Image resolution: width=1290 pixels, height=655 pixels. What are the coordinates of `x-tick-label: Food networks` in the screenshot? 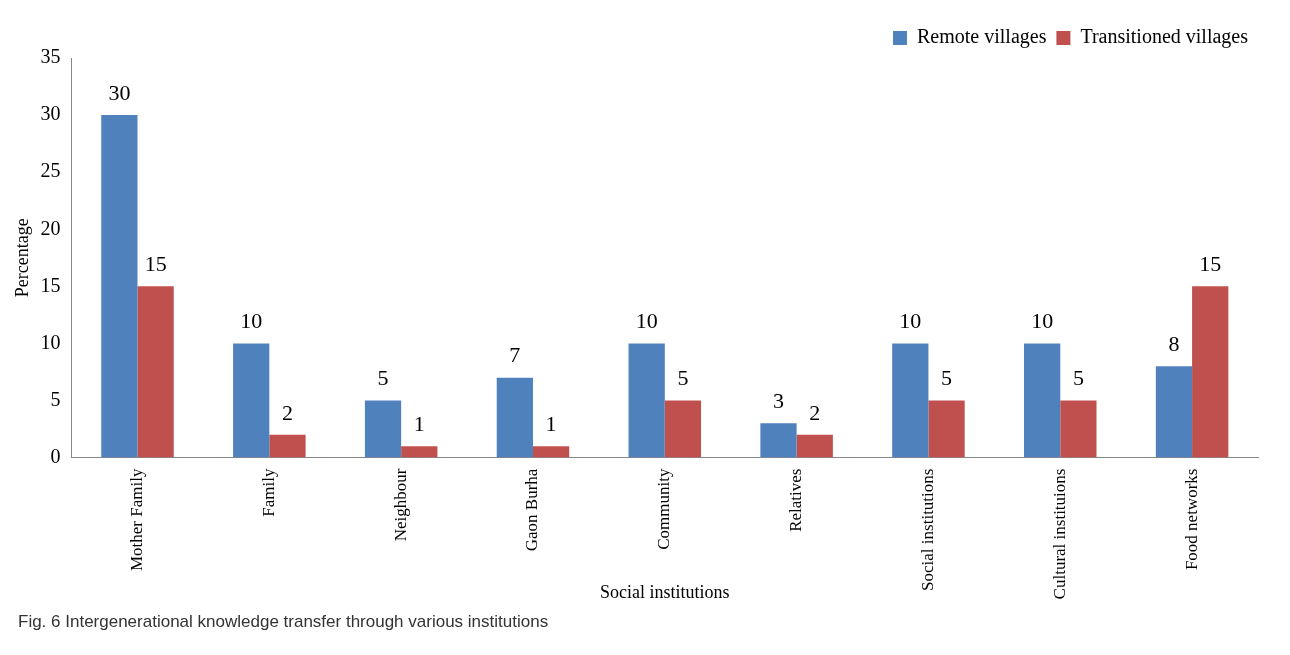 It's located at (1191, 519).